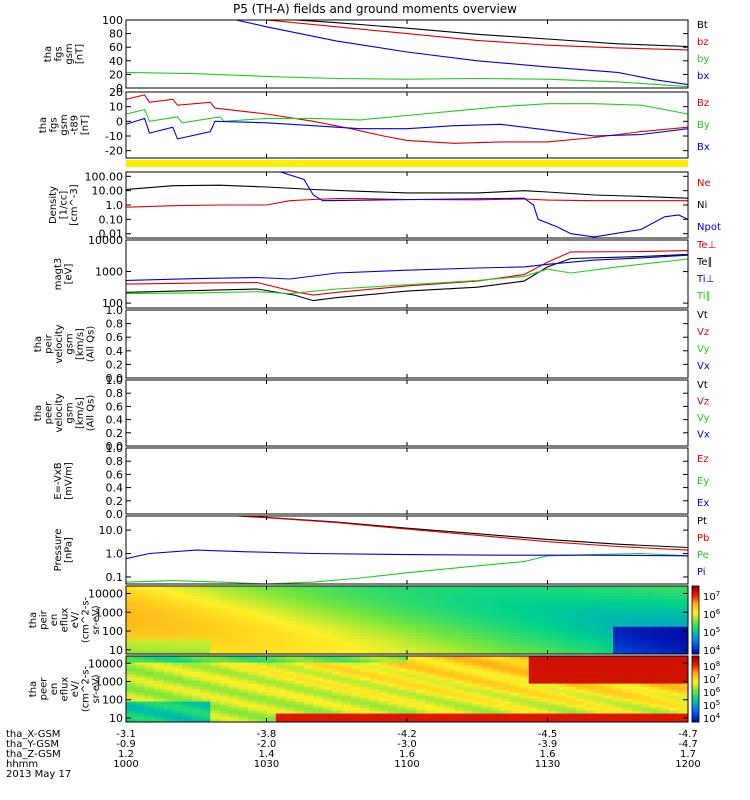 The image size is (750, 800). Describe the element at coordinates (407, 481) in the screenshot. I see `panel-frame` at that location.